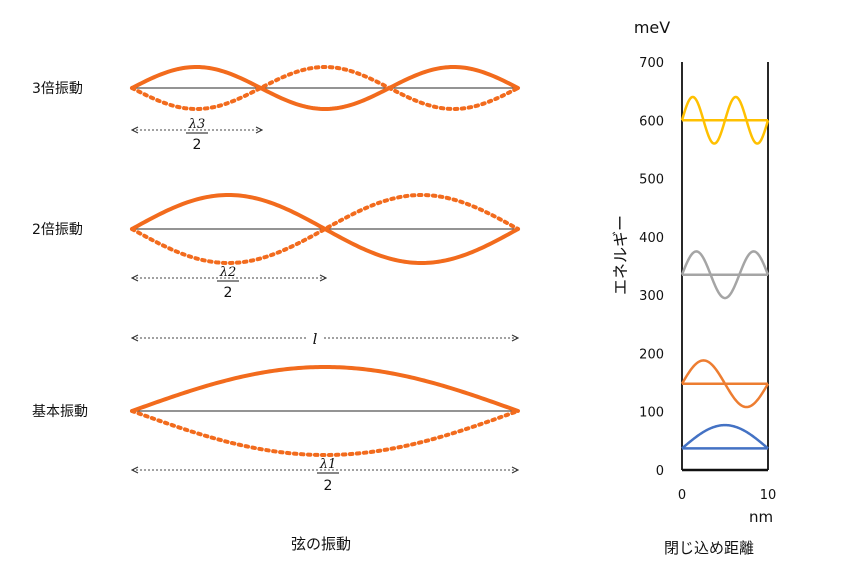 This screenshot has height=571, width=843. I want to click on y-axis-title: エネルギー, so click(620, 255).